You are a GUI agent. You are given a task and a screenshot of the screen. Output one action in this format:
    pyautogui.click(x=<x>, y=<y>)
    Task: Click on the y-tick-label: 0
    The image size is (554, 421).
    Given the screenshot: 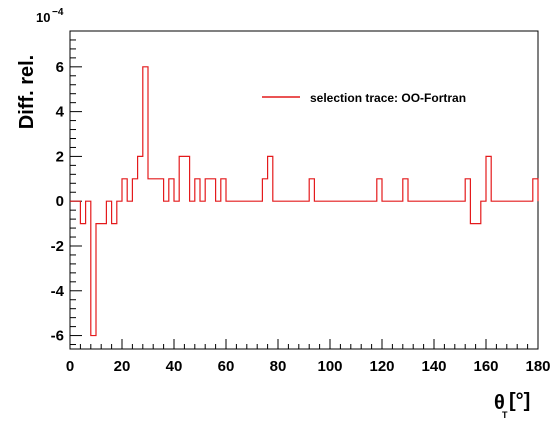 What is the action you would take?
    pyautogui.click(x=60, y=201)
    